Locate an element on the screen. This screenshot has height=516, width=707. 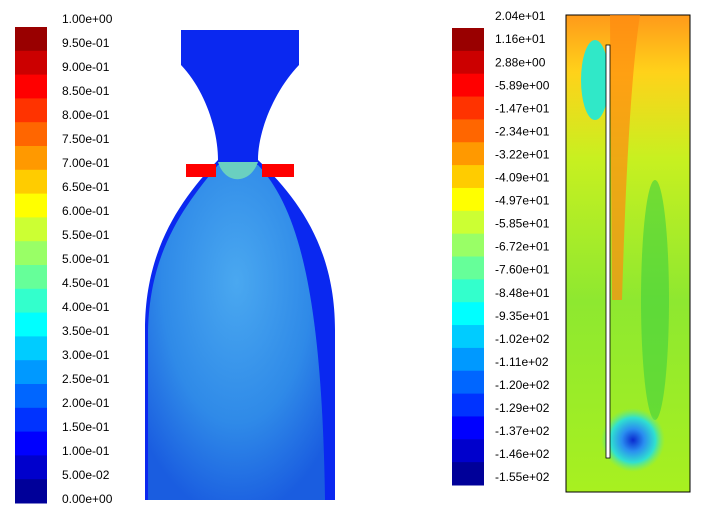
colorbar-label: 1.50e-01 is located at coordinates (86, 427).